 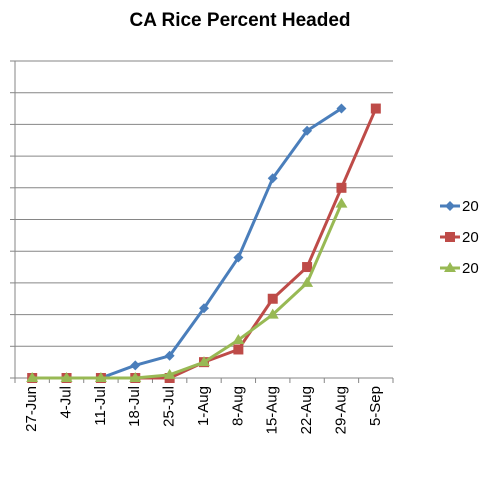 I want to click on x-tick-label-11-Jul: 11-Jul, so click(x=100, y=406).